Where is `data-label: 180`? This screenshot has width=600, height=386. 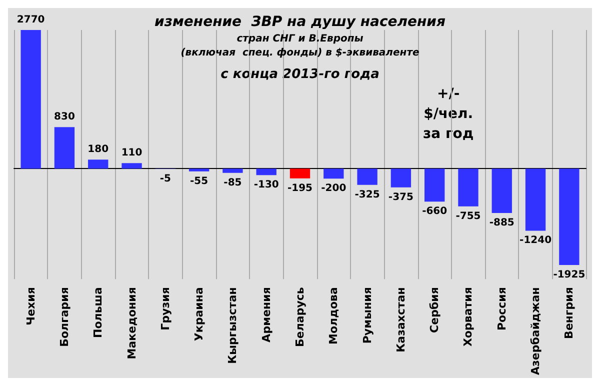
data-label: 180 is located at coordinates (98, 150).